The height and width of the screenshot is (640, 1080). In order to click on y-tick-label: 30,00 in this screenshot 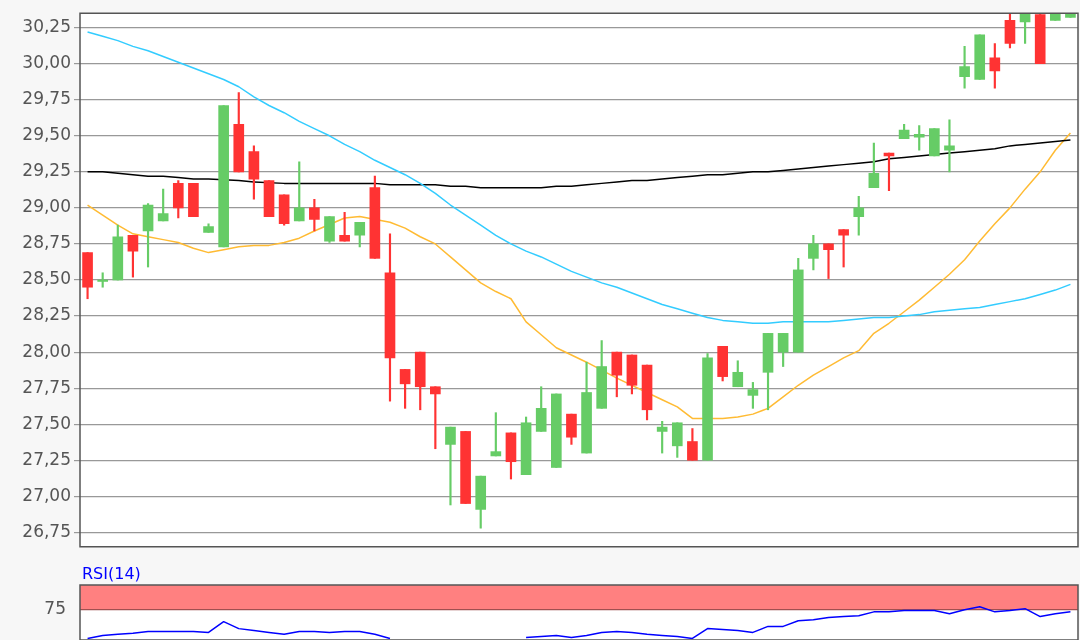, I will do `click(46, 62)`.